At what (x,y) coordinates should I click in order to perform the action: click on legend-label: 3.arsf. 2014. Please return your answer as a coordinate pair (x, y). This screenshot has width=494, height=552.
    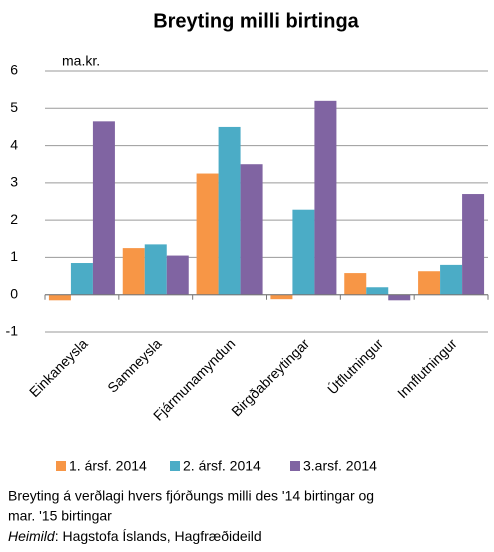
    Looking at the image, I should click on (340, 466).